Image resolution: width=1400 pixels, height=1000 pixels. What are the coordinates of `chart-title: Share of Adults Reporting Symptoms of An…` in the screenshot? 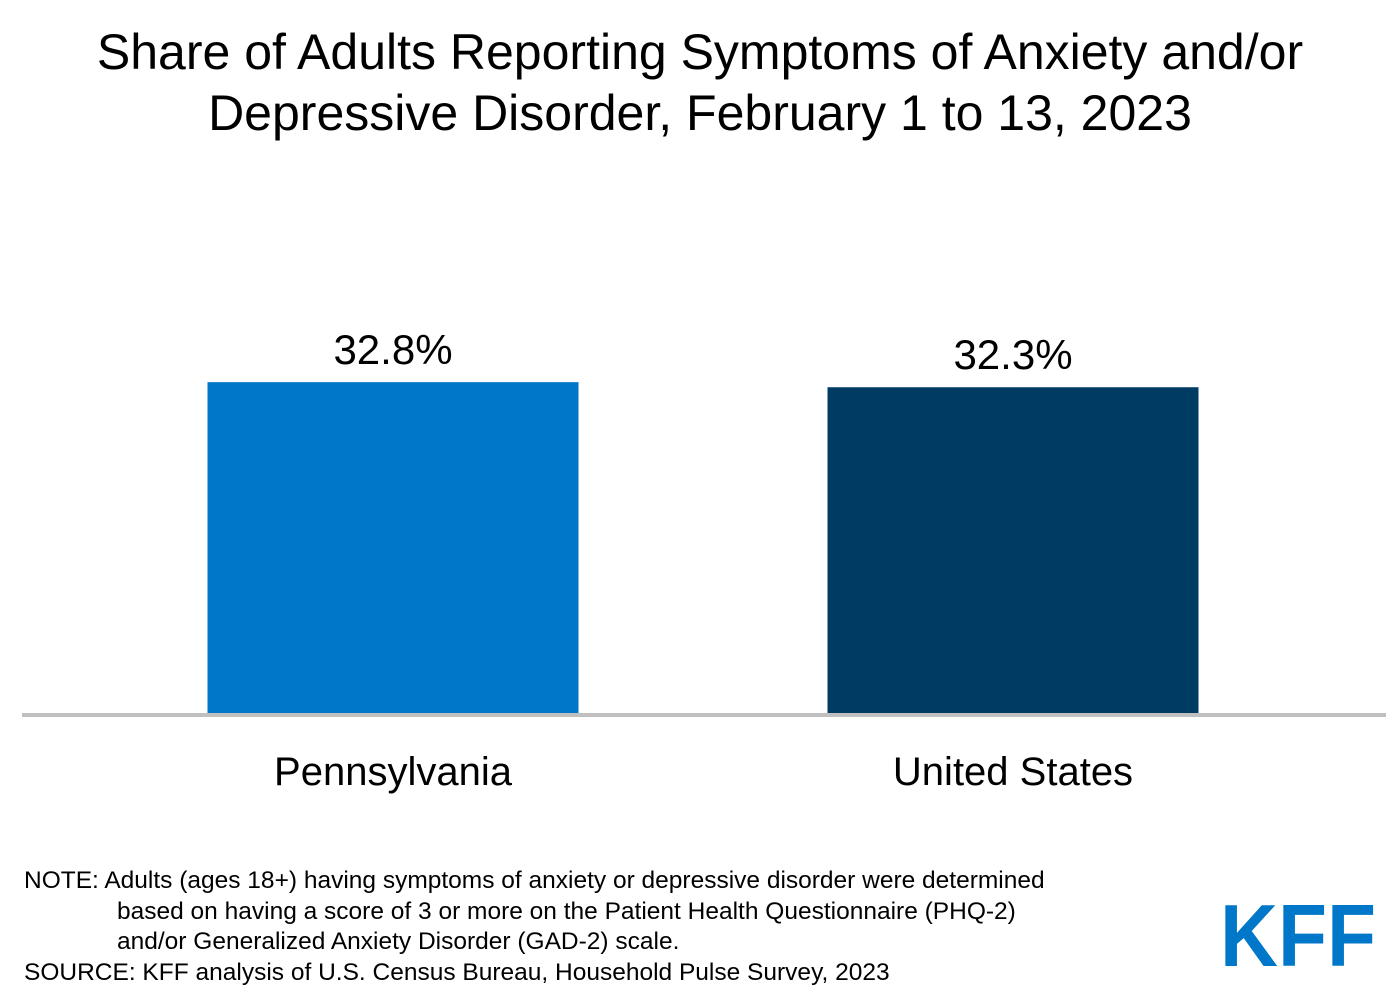 It's located at (700, 83).